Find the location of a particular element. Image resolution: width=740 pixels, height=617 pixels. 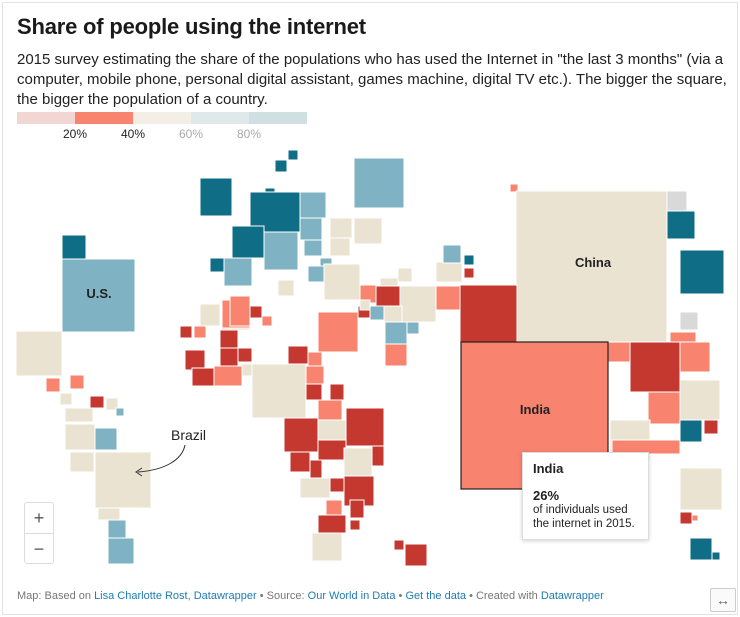

get-data-link: Get the data is located at coordinates (436, 596).